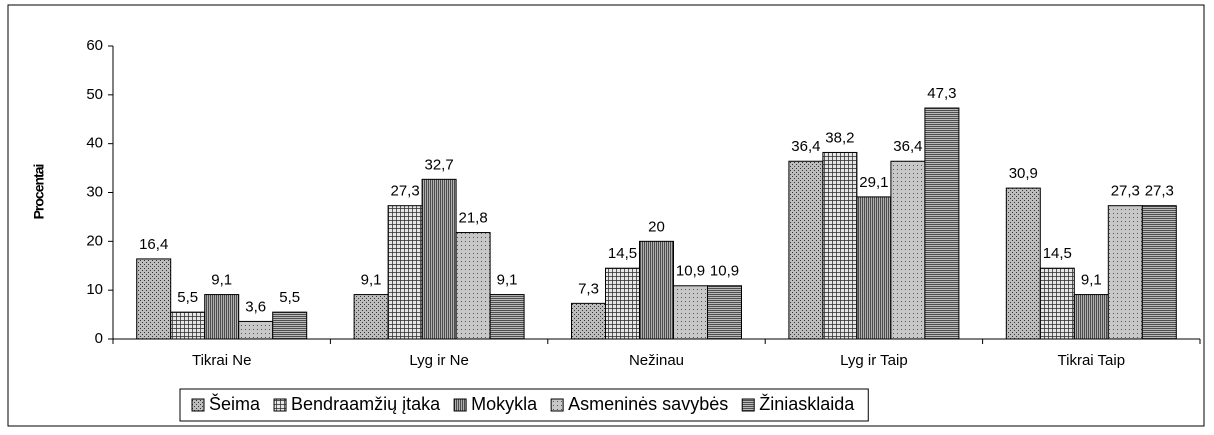 The image size is (1214, 435). What do you see at coordinates (941, 93) in the screenshot?
I see `value-label: 47,3` at bounding box center [941, 93].